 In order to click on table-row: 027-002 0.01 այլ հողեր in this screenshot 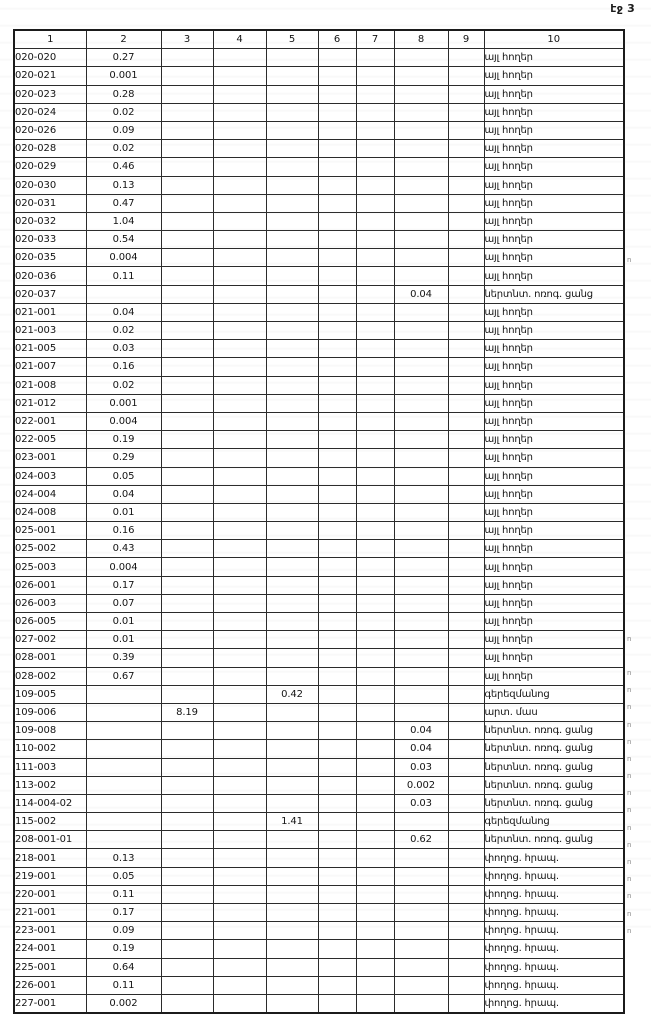, I will do `click(319, 640)`.